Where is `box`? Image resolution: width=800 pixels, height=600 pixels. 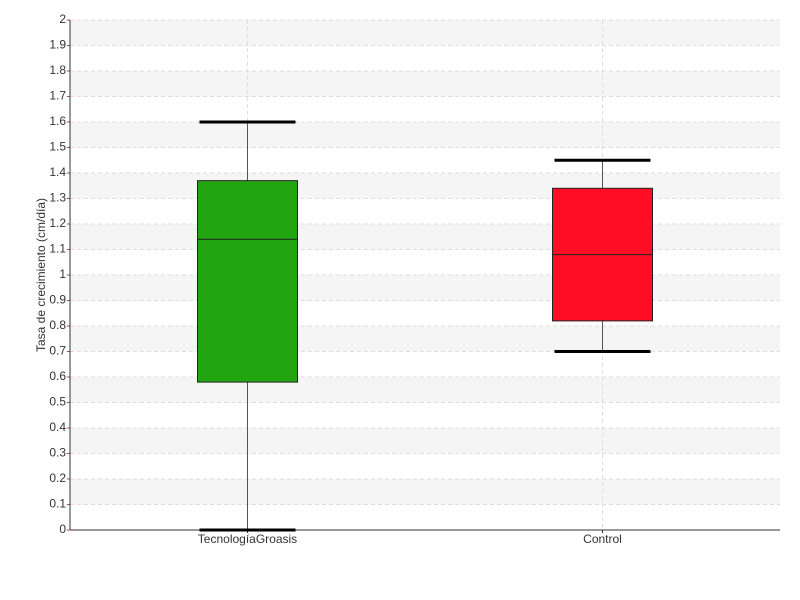 box is located at coordinates (247, 281).